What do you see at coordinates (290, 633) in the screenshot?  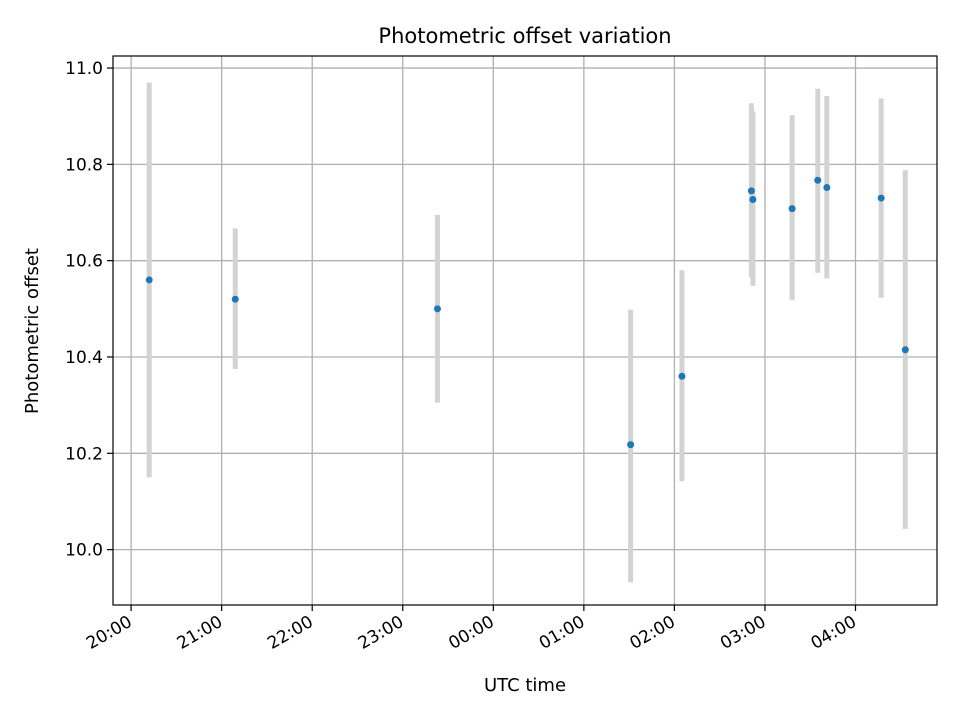 I see `x-tick-label: 22:00` at bounding box center [290, 633].